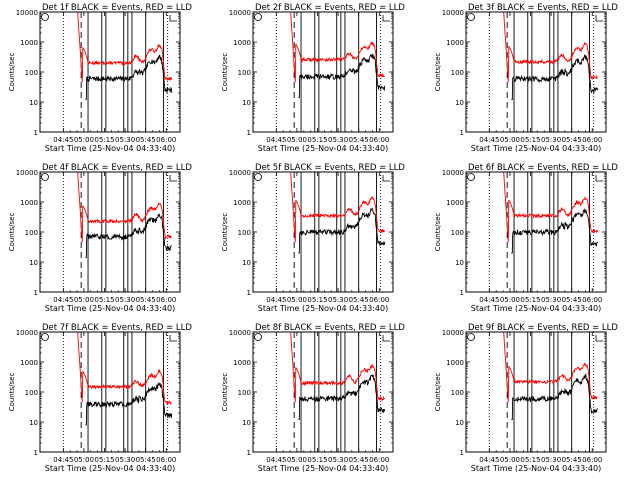 The width and height of the screenshot is (640, 480). Describe the element at coordinates (543, 328) in the screenshot. I see `panel-title: Det 9f BLACK = Events, RED = LLD` at that location.